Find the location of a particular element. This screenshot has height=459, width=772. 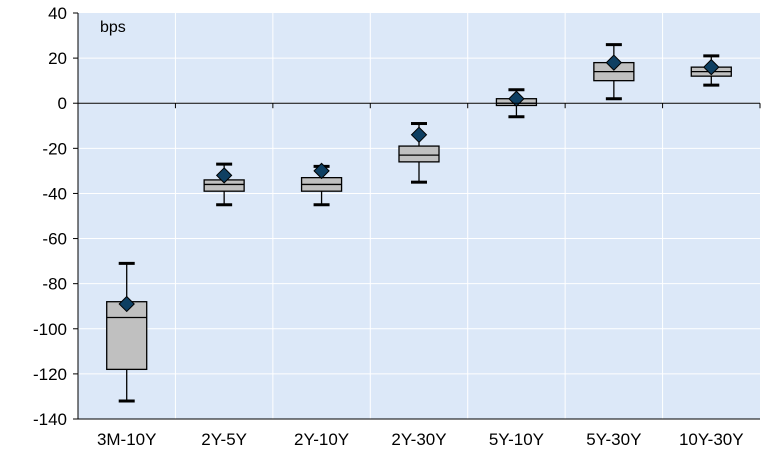

box-5y-30y is located at coordinates (614, 72).